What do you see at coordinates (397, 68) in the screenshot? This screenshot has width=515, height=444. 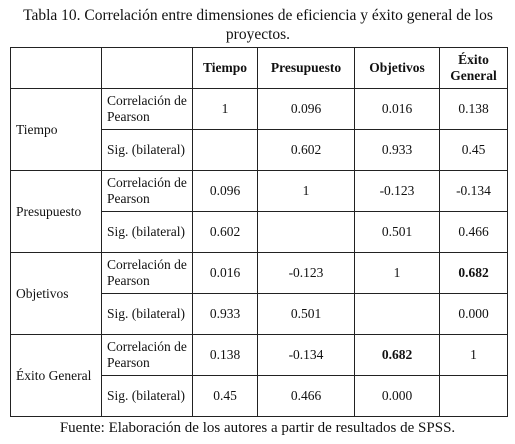 I see `column-header: Objetivos` at bounding box center [397, 68].